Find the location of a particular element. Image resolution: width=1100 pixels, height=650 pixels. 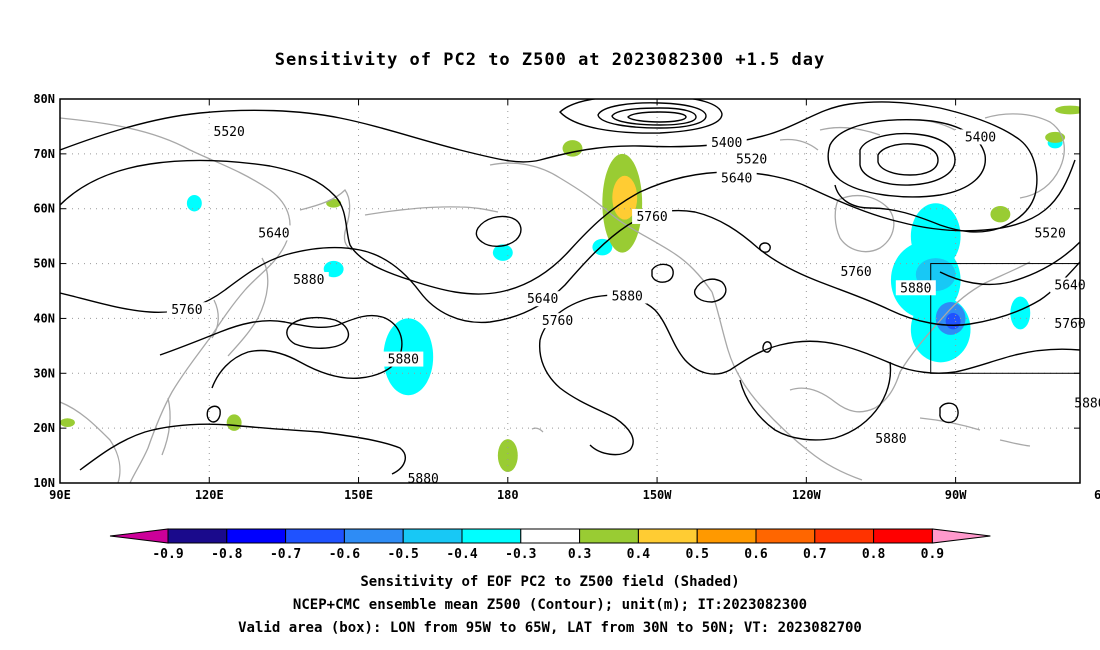

contour-5400-pole-low is located at coordinates (641, 116).